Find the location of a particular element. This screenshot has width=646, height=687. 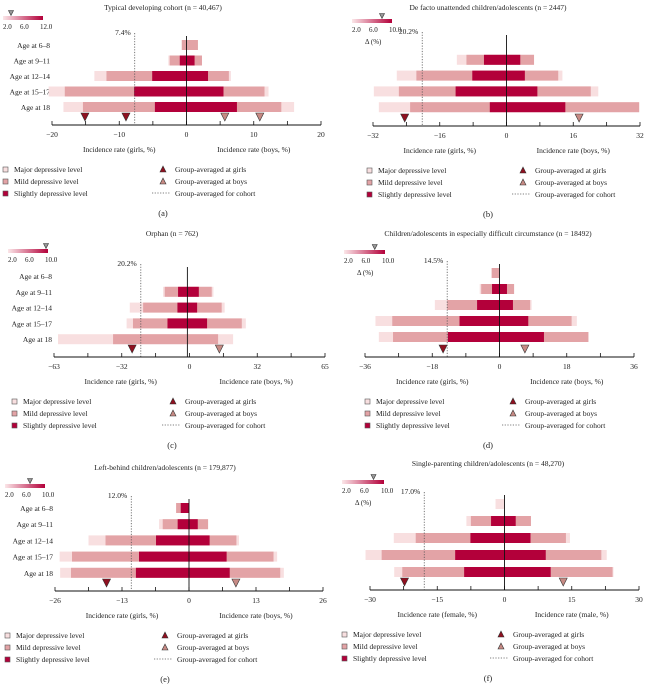

girls-average-marker-icon is located at coordinates (132, 349).